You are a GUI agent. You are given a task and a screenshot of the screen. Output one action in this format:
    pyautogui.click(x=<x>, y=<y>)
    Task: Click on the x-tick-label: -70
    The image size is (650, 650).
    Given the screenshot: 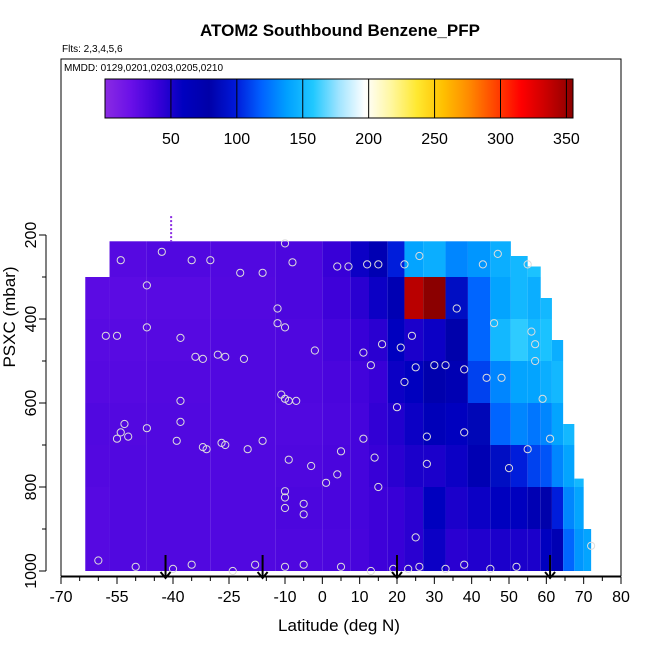 What is the action you would take?
    pyautogui.click(x=60, y=597)
    